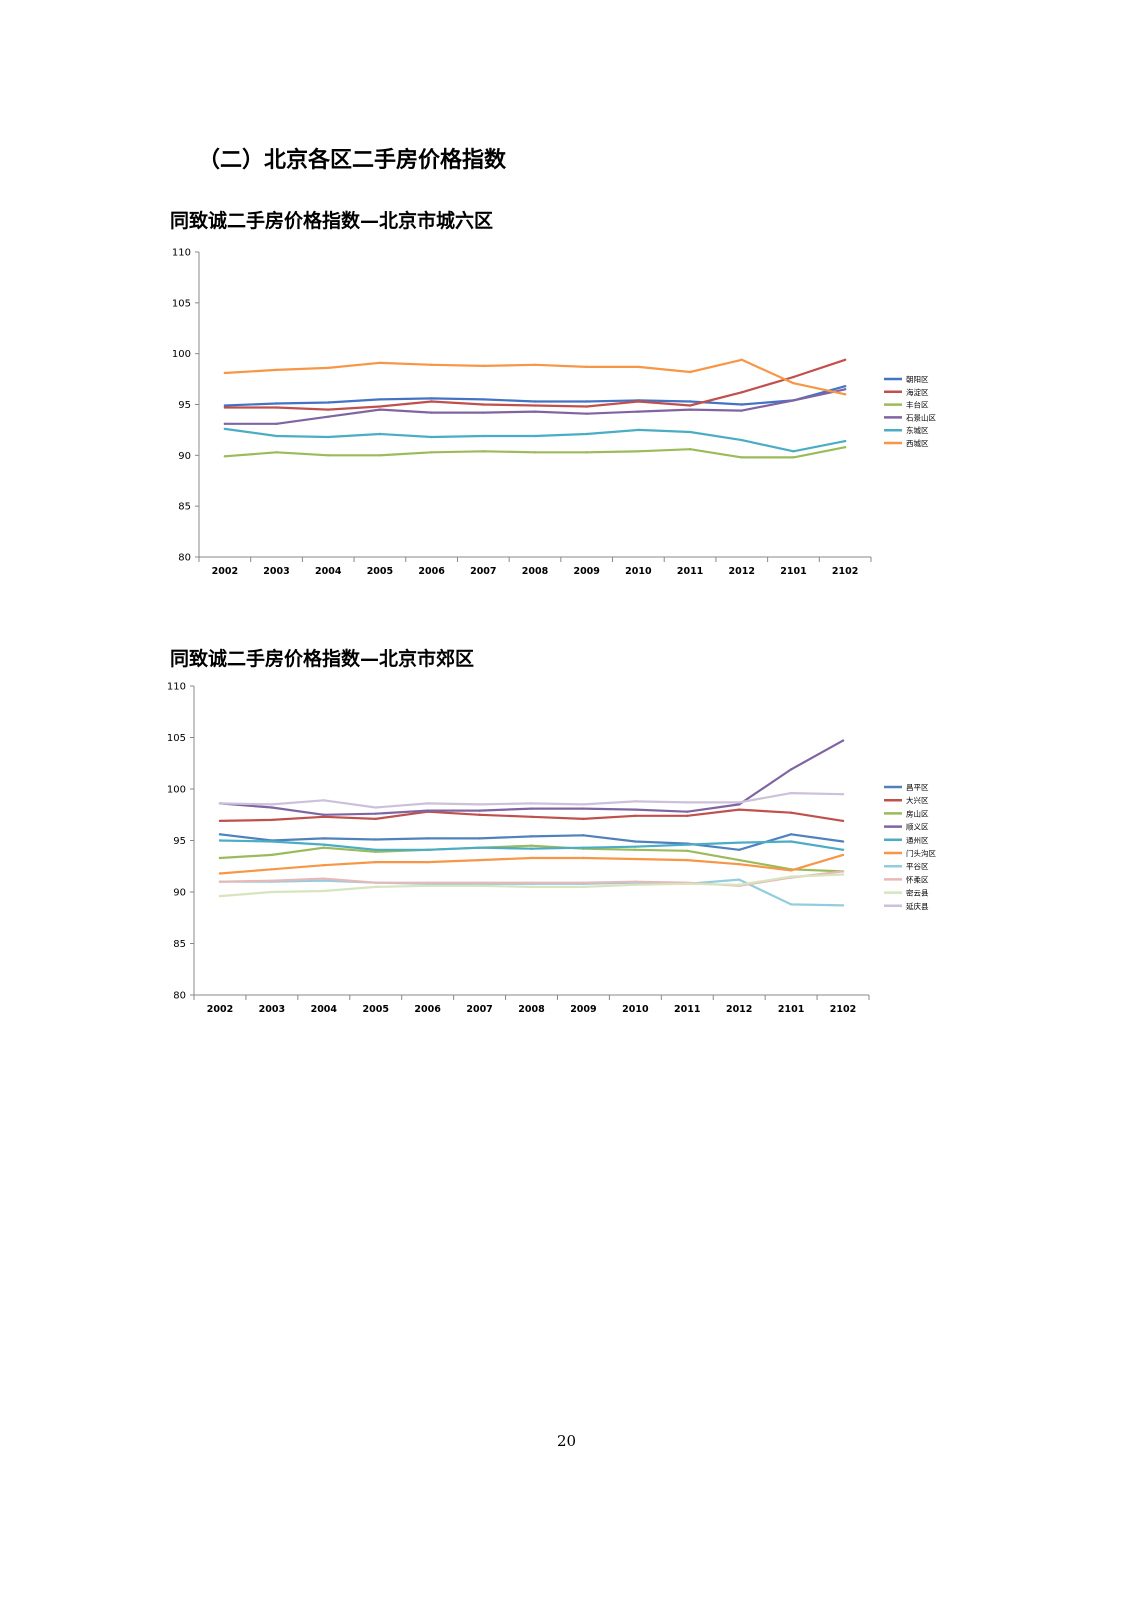 The width and height of the screenshot is (1133, 1602). What do you see at coordinates (352, 160) in the screenshot?
I see `section-title: （二）北京各区二手房价格指数` at bounding box center [352, 160].